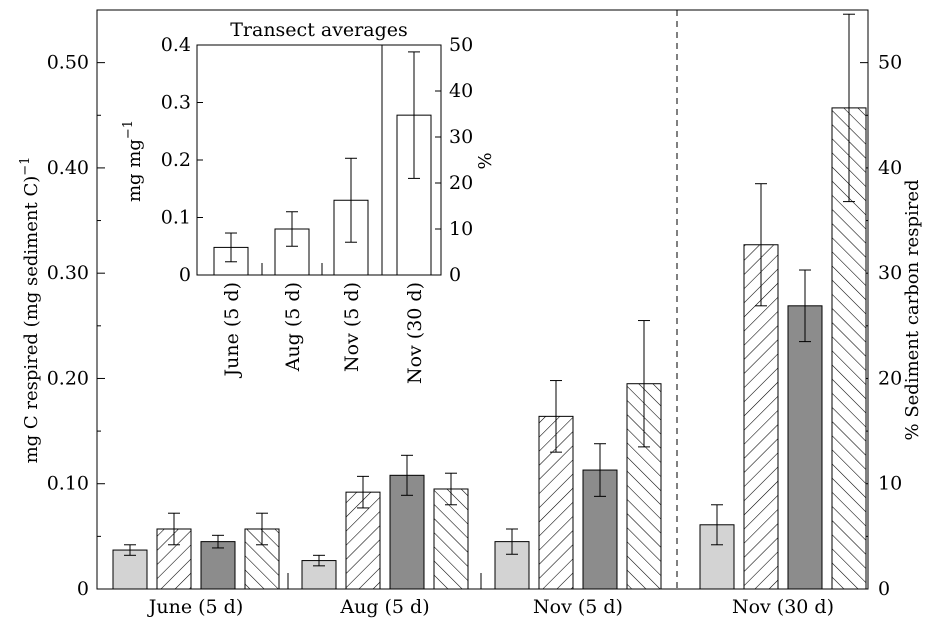 This screenshot has width=926, height=620. What do you see at coordinates (352, 327) in the screenshot?
I see `inset-x-tick-label: Nov (5 d)` at bounding box center [352, 327].